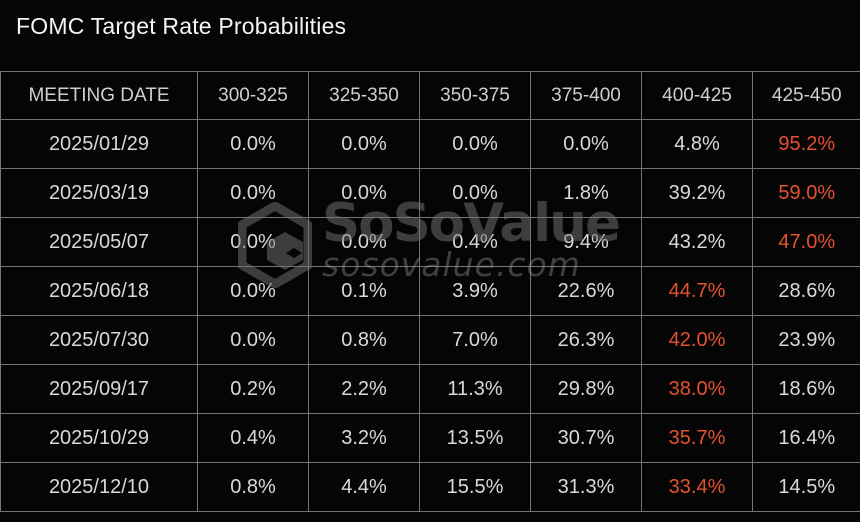  I want to click on probability-cell-highlighted: 33.4%, so click(697, 487).